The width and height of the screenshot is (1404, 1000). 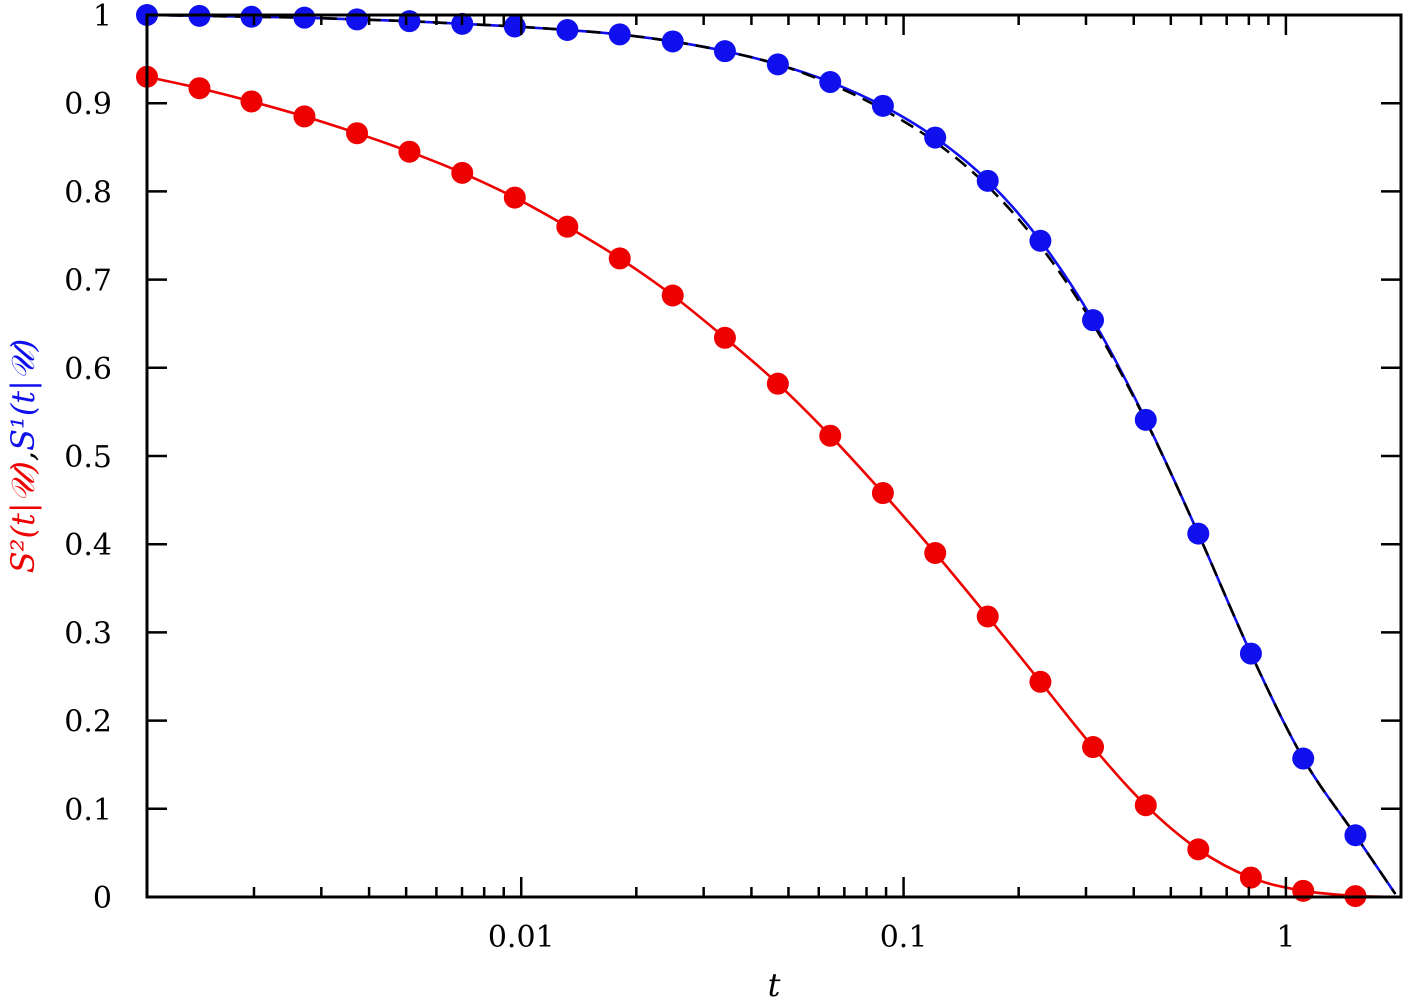 I want to click on y-axis-label-blue: S¹(t|𝒰), so click(x=23, y=395).